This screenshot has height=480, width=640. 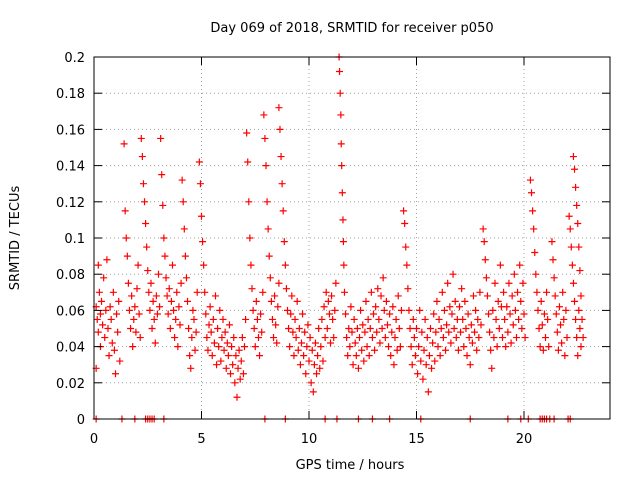 I want to click on y-tick-label: 0.18, so click(x=70, y=94).